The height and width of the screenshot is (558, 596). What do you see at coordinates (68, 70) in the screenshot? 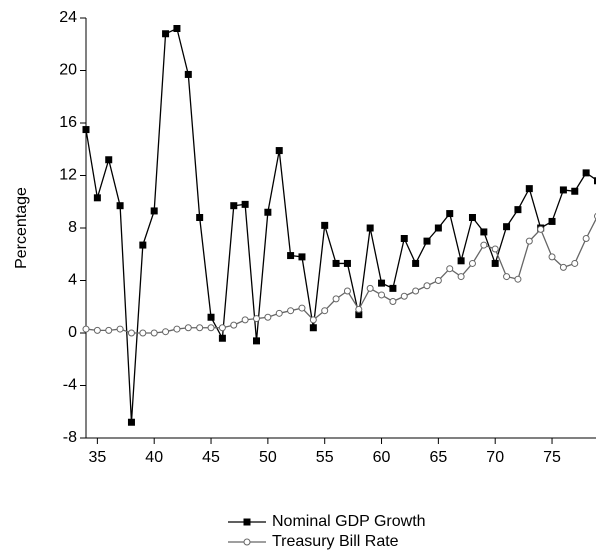
I see `y-tick-label: 20` at bounding box center [68, 70].